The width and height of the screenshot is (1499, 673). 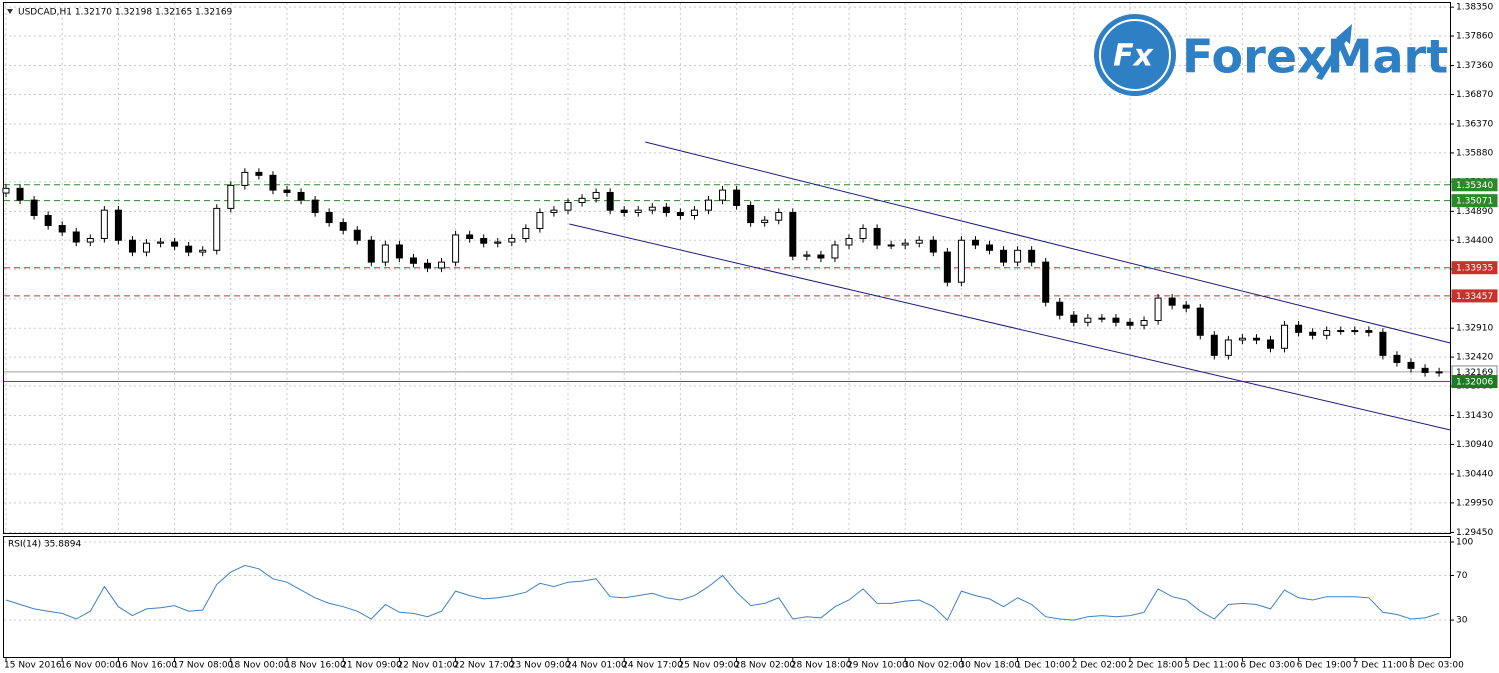 I want to click on x-tick-label: 15 Nov 2016, so click(x=33, y=666).